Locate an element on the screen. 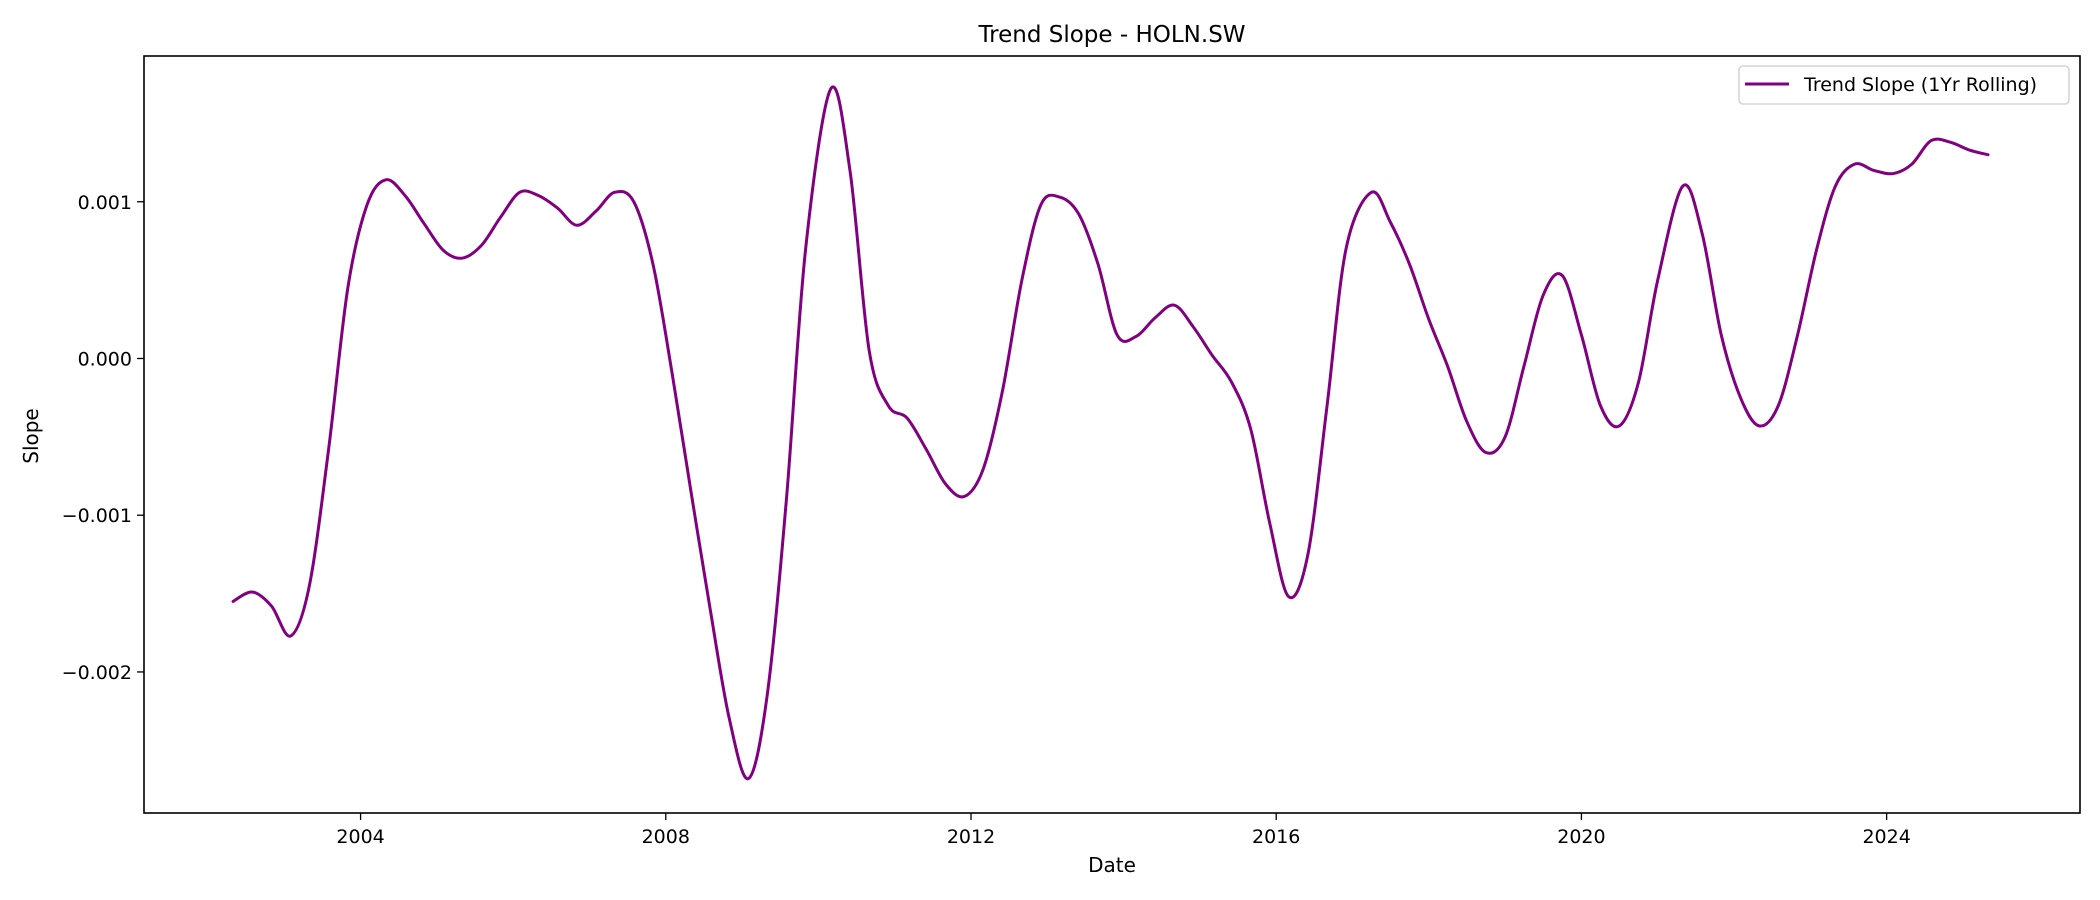  y-tick-label: 0.000 is located at coordinates (105, 359).